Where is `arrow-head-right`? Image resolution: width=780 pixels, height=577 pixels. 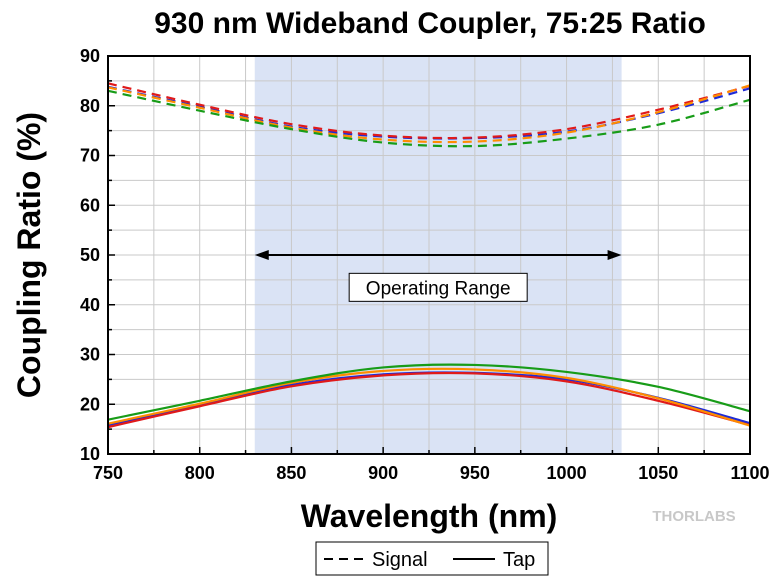 arrow-head-right is located at coordinates (614, 255).